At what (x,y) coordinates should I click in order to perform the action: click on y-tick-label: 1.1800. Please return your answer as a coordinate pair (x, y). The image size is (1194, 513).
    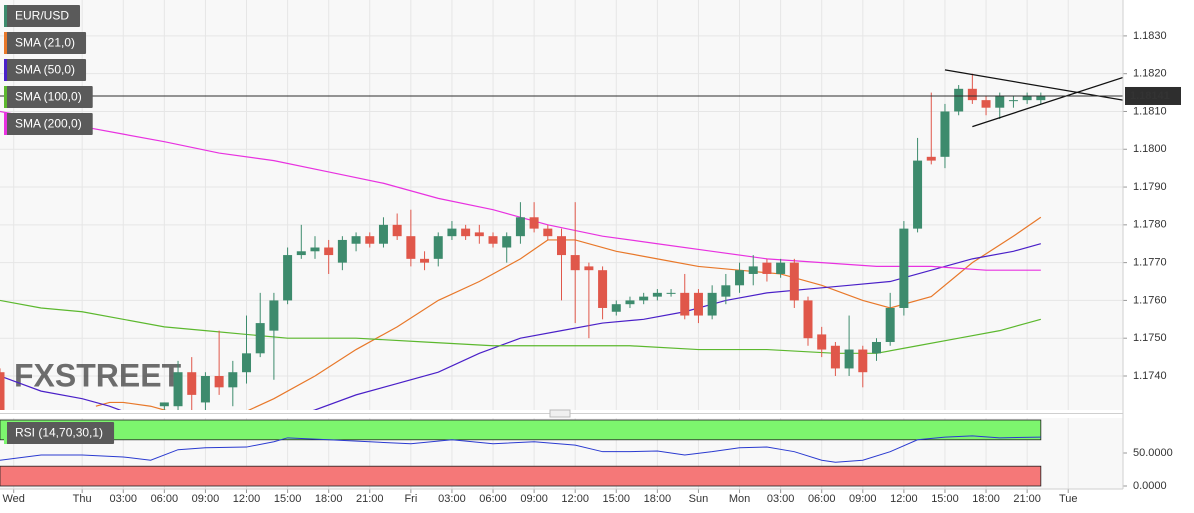
    Looking at the image, I should click on (1150, 149).